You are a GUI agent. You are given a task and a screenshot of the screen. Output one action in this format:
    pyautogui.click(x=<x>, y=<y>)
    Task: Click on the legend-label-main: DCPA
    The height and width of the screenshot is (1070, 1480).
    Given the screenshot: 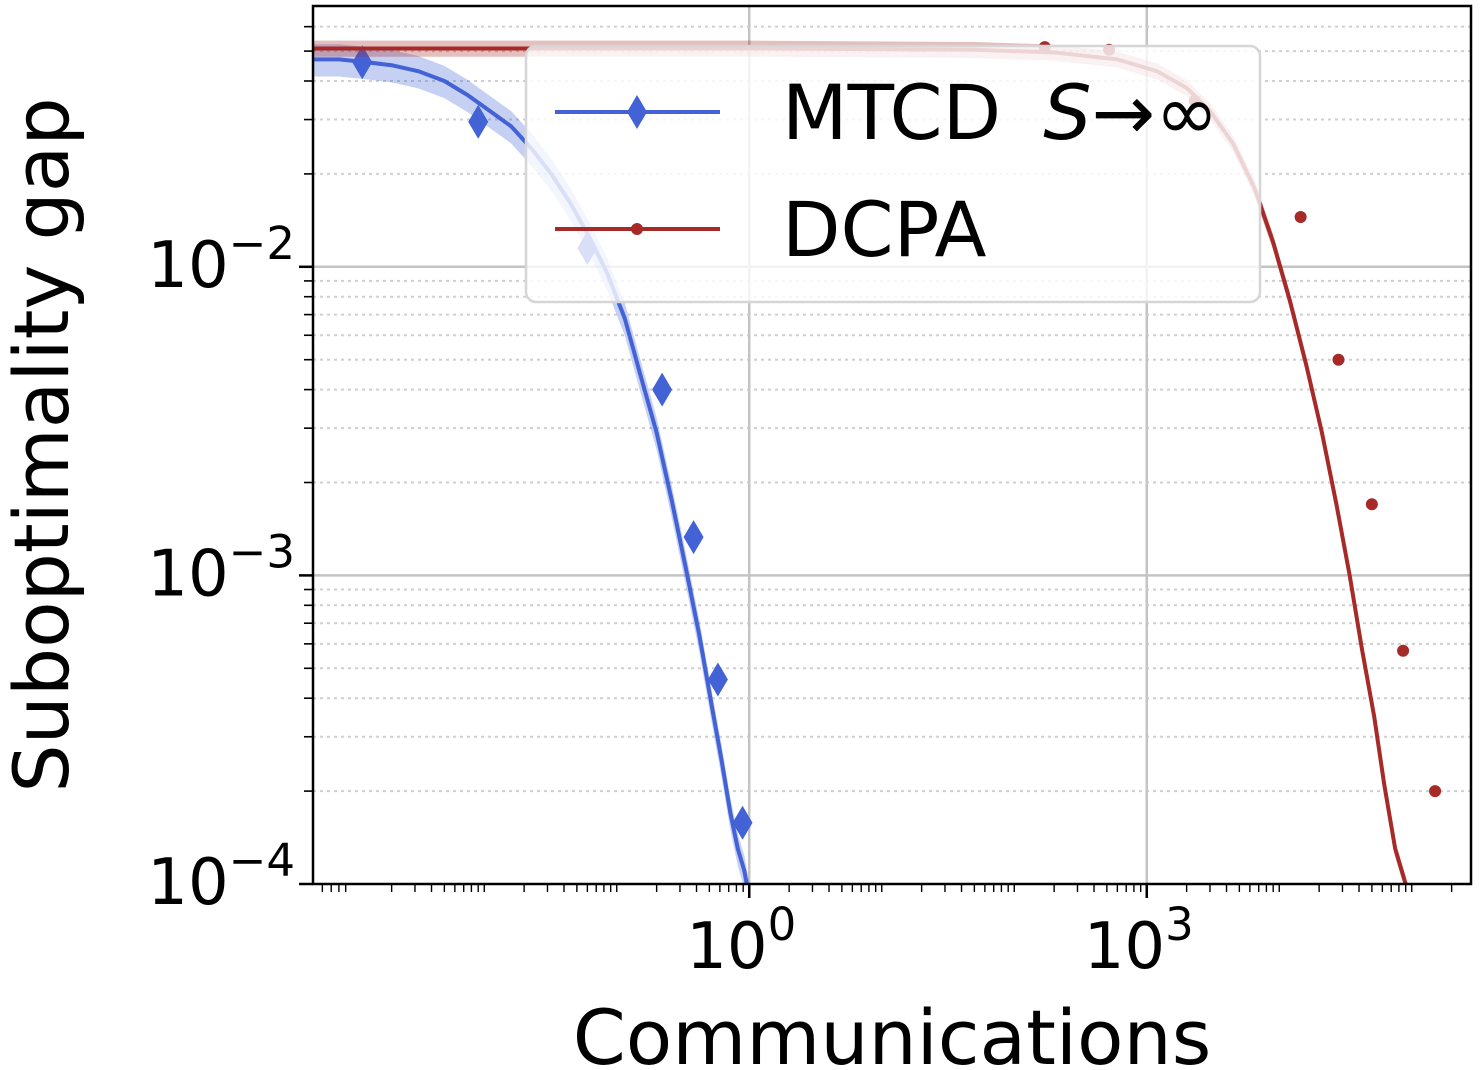 What is the action you would take?
    pyautogui.click(x=884, y=229)
    